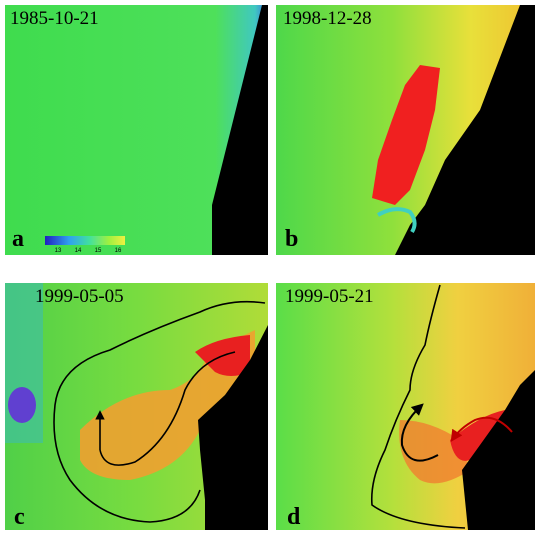  I want to click on date: 1999-05-05, so click(79, 296).